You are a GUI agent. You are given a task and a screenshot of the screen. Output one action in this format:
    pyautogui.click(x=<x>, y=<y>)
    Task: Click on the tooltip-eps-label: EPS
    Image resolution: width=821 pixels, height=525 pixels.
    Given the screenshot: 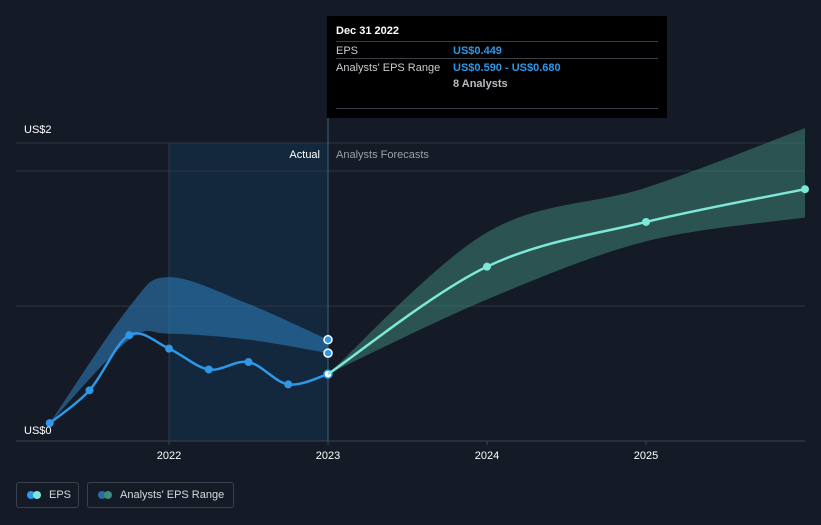 What is the action you would take?
    pyautogui.click(x=347, y=51)
    